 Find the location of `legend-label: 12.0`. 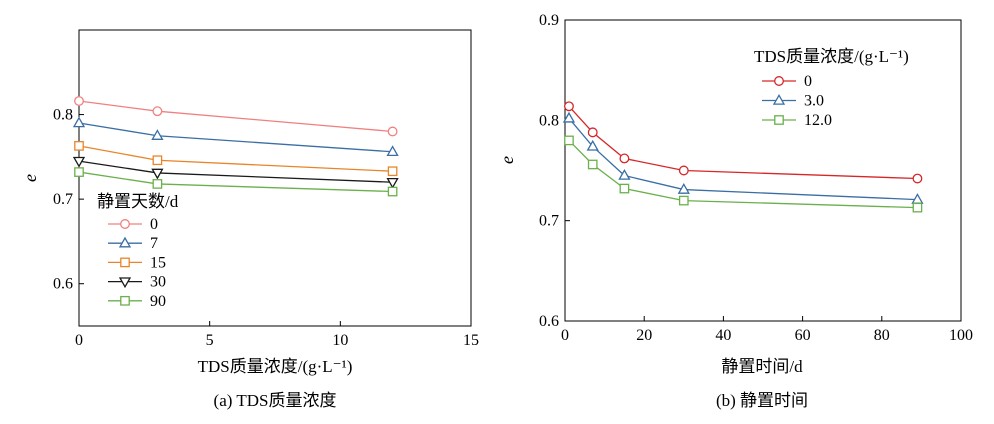

legend-label: 12.0 is located at coordinates (818, 120).